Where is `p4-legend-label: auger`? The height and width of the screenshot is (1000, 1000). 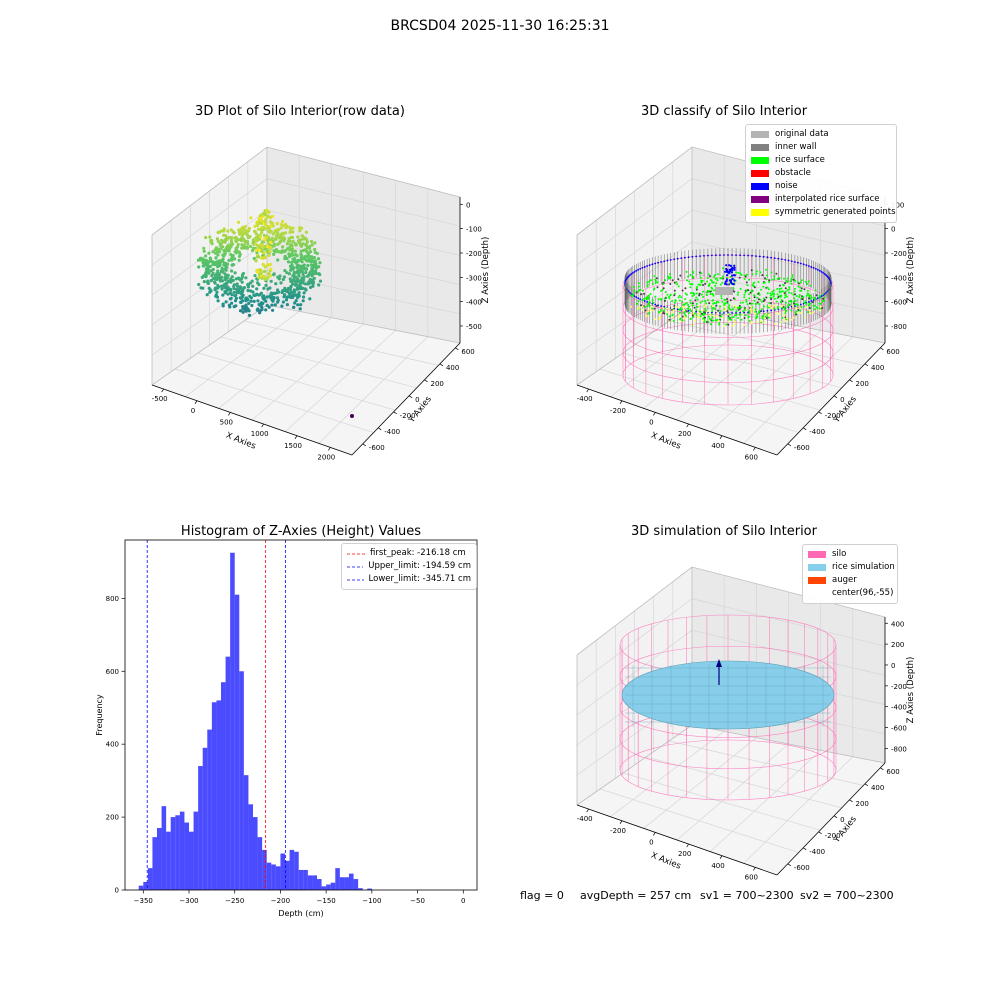 p4-legend-label: auger is located at coordinates (844, 580).